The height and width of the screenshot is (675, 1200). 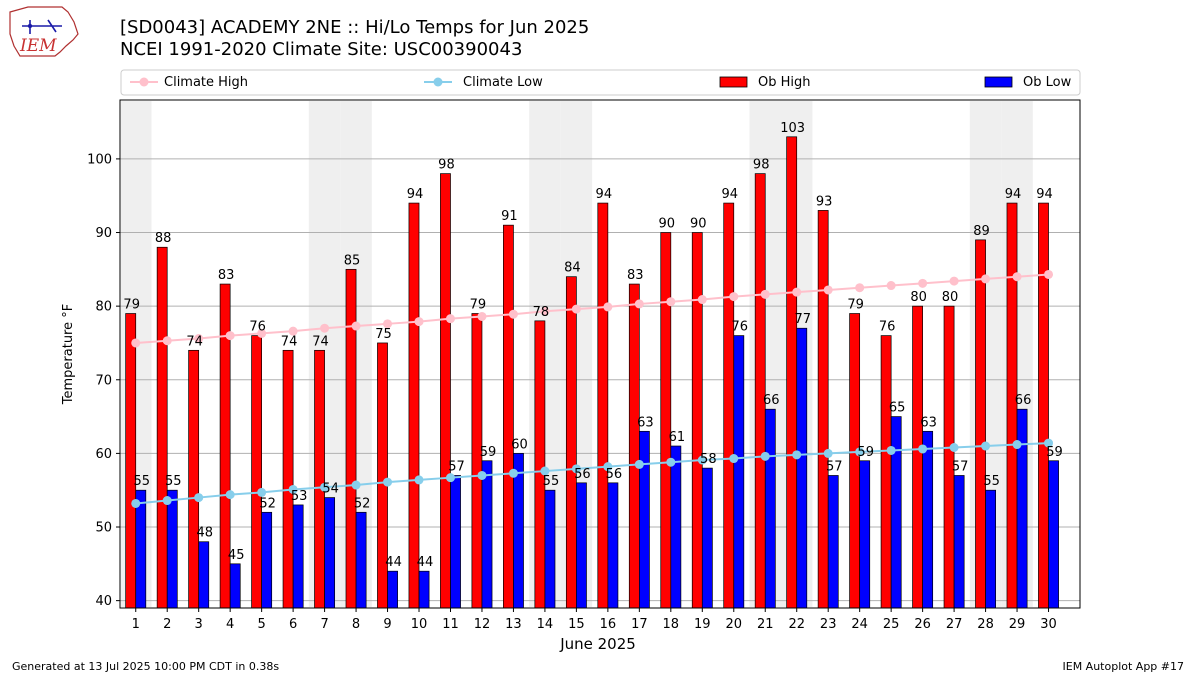 I want to click on x-tick-label: 2, so click(x=167, y=624).